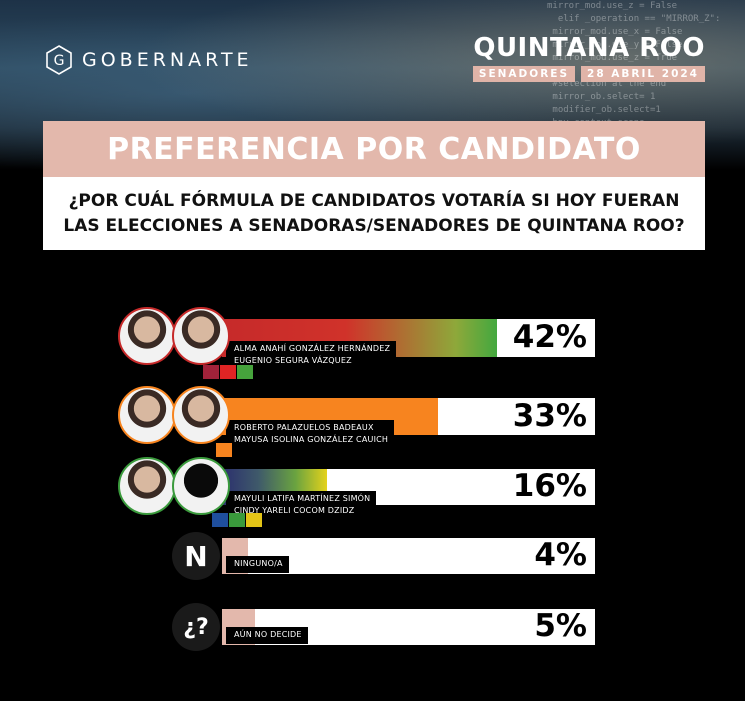 This screenshot has width=745, height=701. I want to click on chamber-label: SENADORES, so click(524, 74).